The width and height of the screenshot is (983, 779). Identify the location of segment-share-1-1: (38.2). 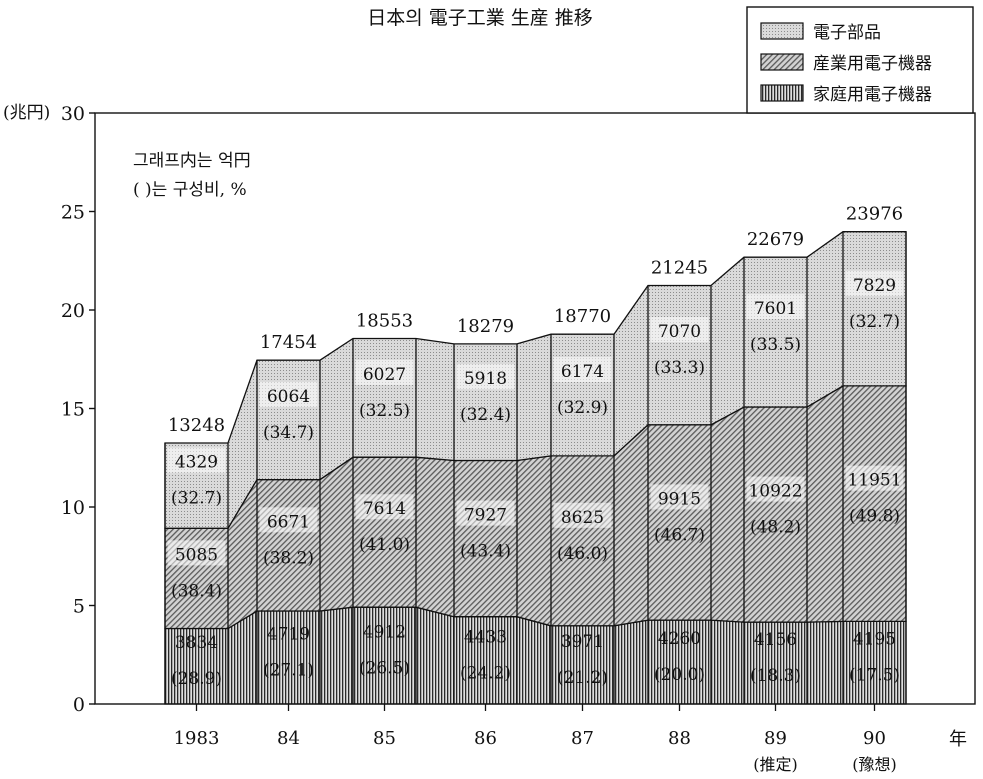
(288, 558).